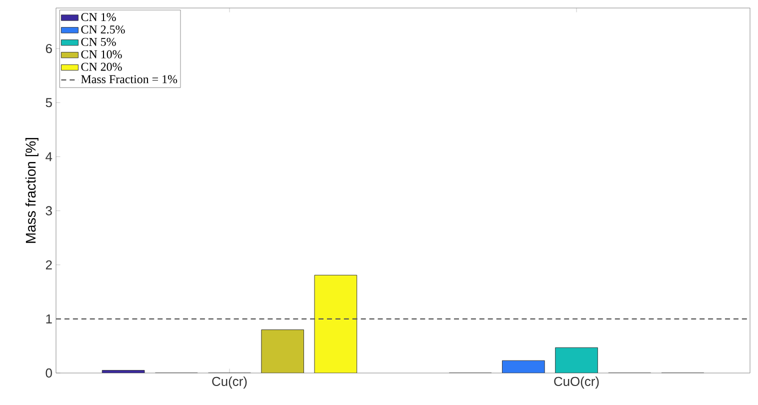 The height and width of the screenshot is (405, 758). Describe the element at coordinates (49, 373) in the screenshot. I see `y-tick-label: 0` at that location.